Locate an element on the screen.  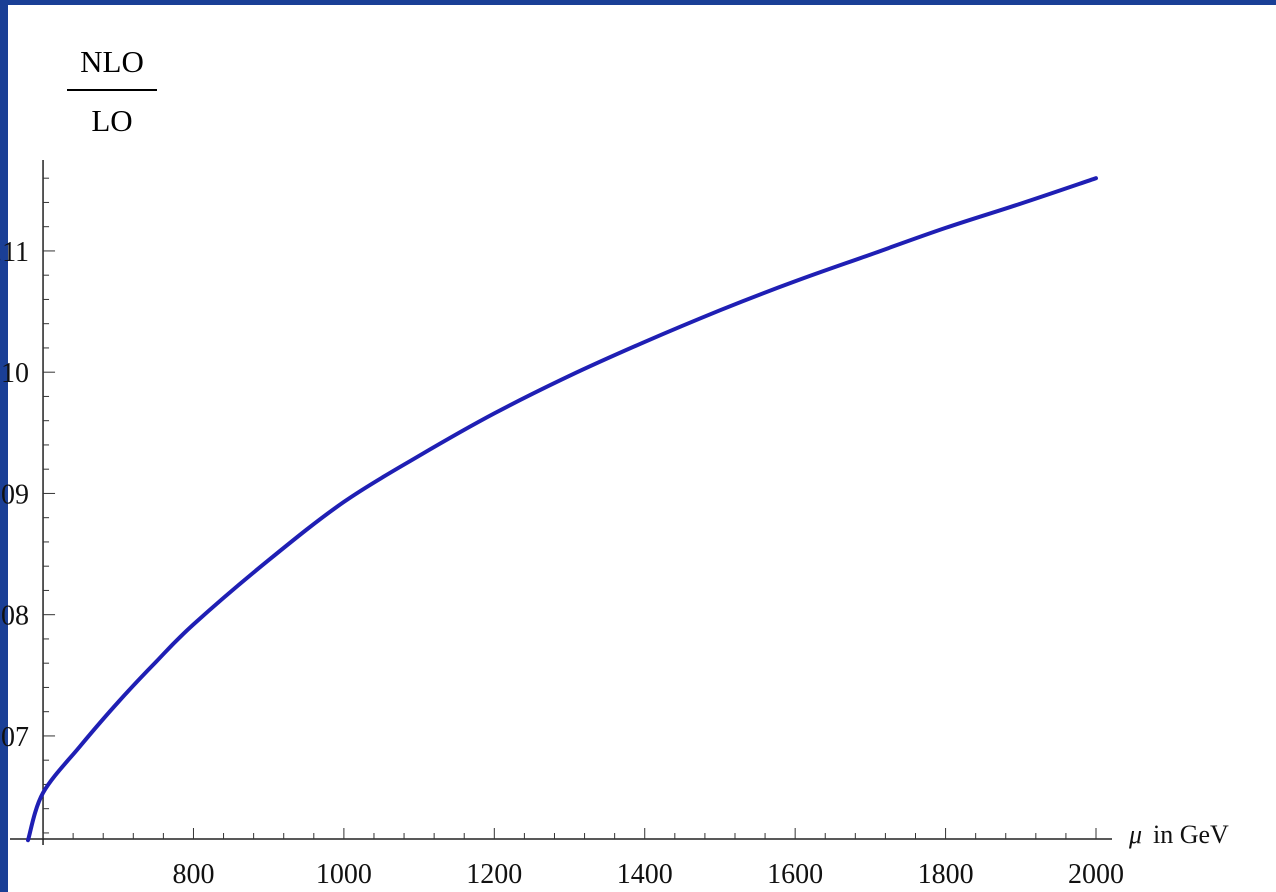
x-tick-label: 1400 is located at coordinates (645, 874).